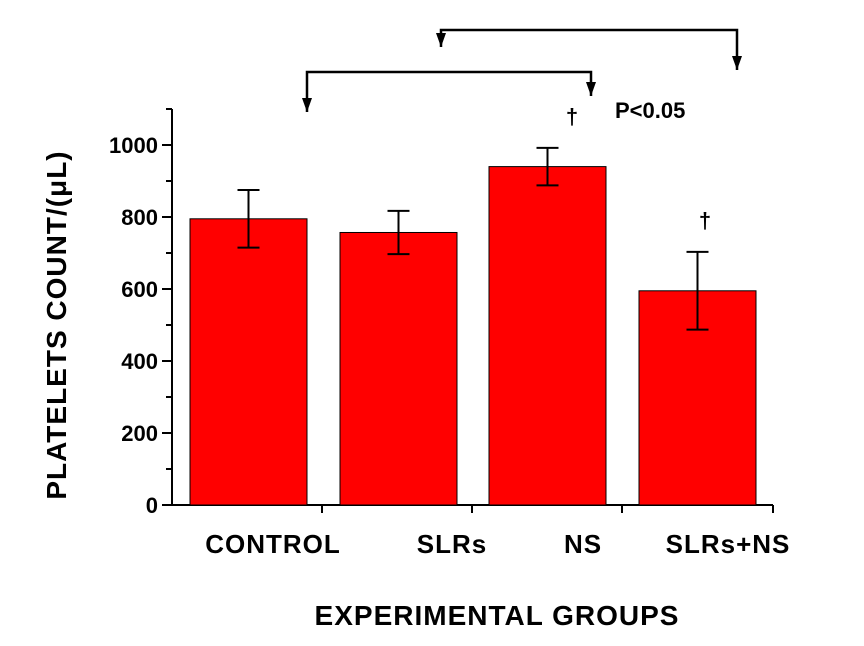  What do you see at coordinates (139, 289) in the screenshot?
I see `y-tick-label: 600` at bounding box center [139, 289].